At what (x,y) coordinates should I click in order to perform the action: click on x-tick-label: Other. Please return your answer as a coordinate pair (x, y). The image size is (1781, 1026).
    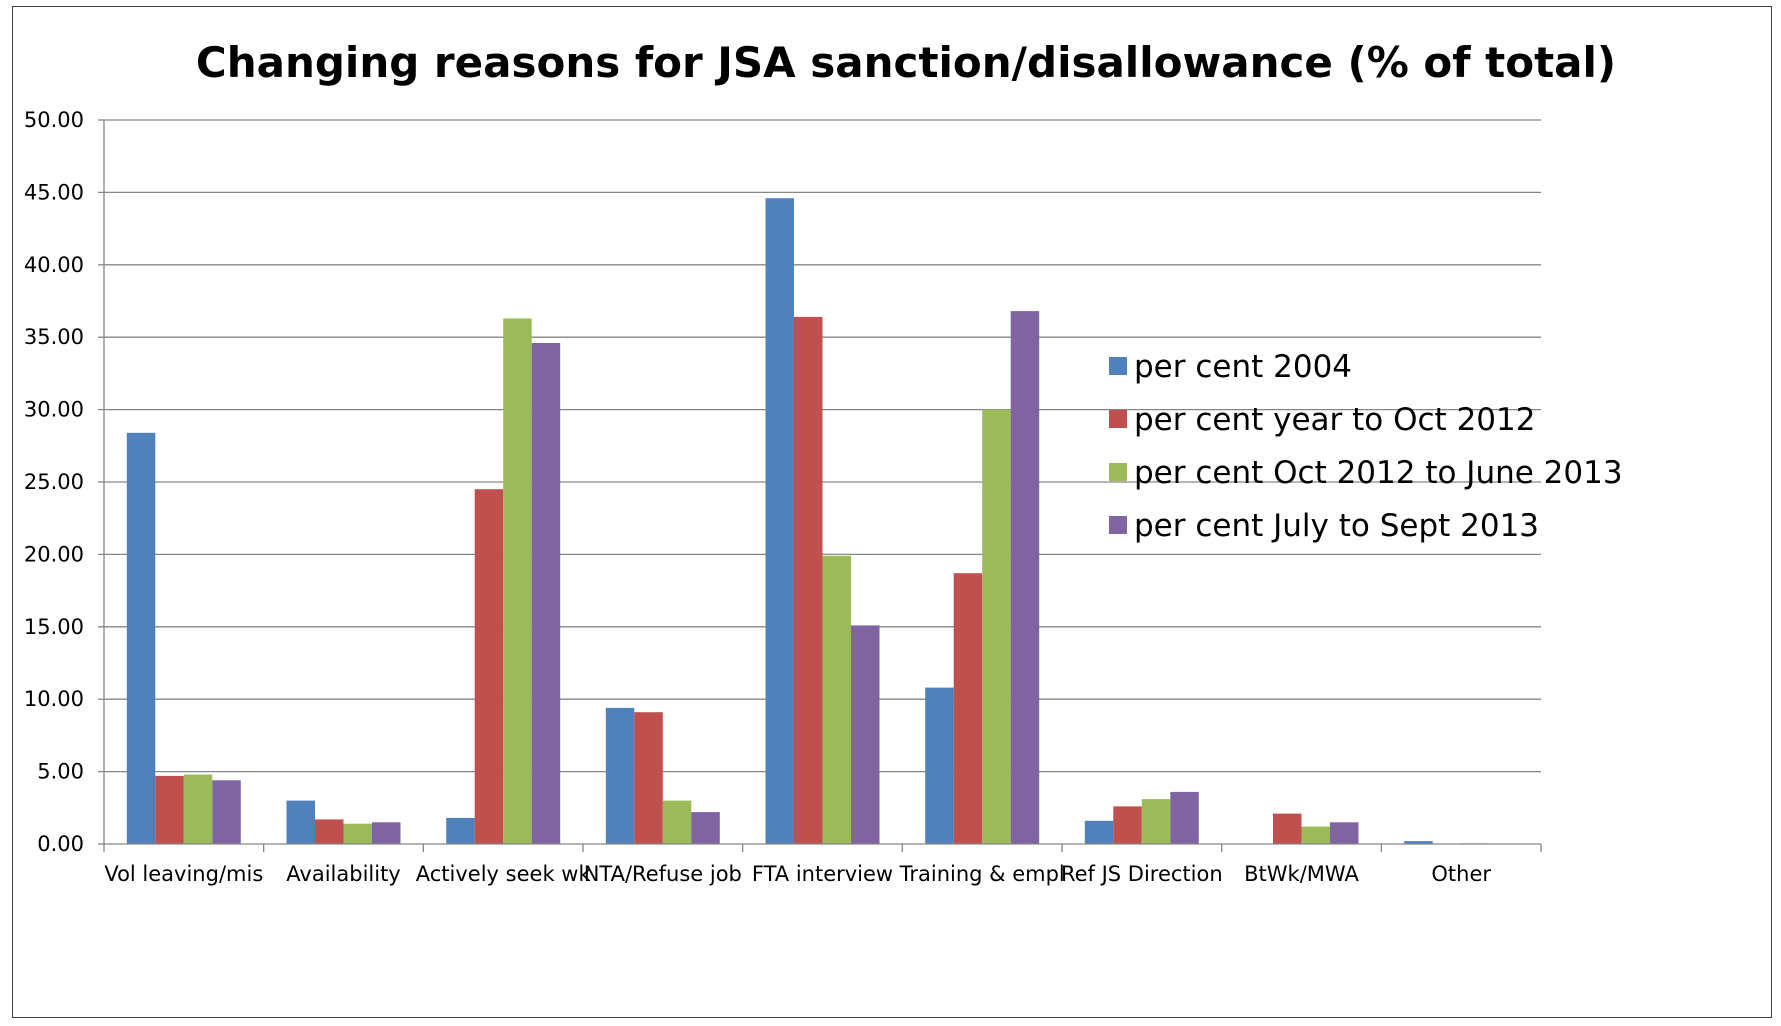
    Looking at the image, I should click on (1461, 874).